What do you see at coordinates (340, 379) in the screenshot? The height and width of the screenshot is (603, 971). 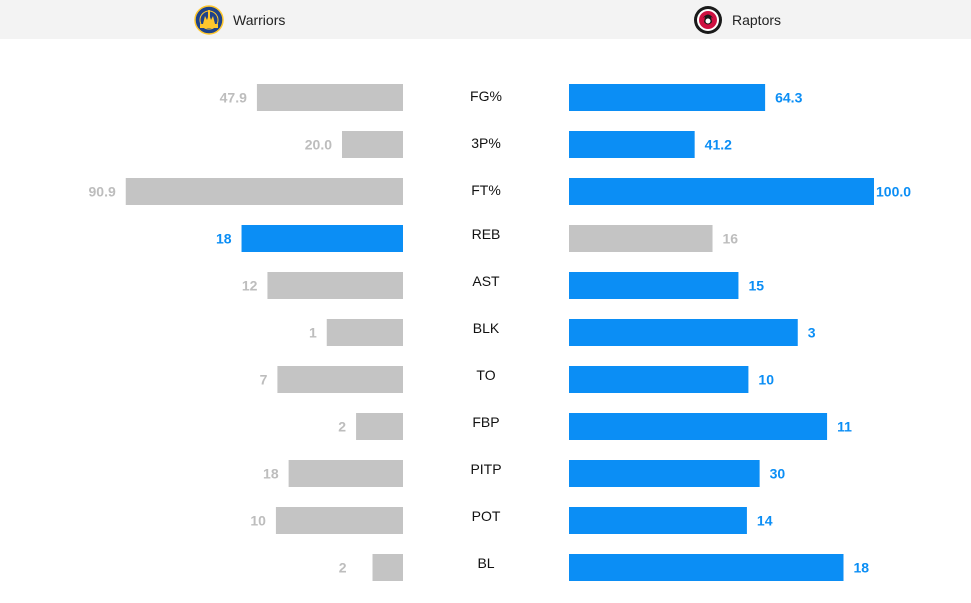 I see `home-bar-to` at bounding box center [340, 379].